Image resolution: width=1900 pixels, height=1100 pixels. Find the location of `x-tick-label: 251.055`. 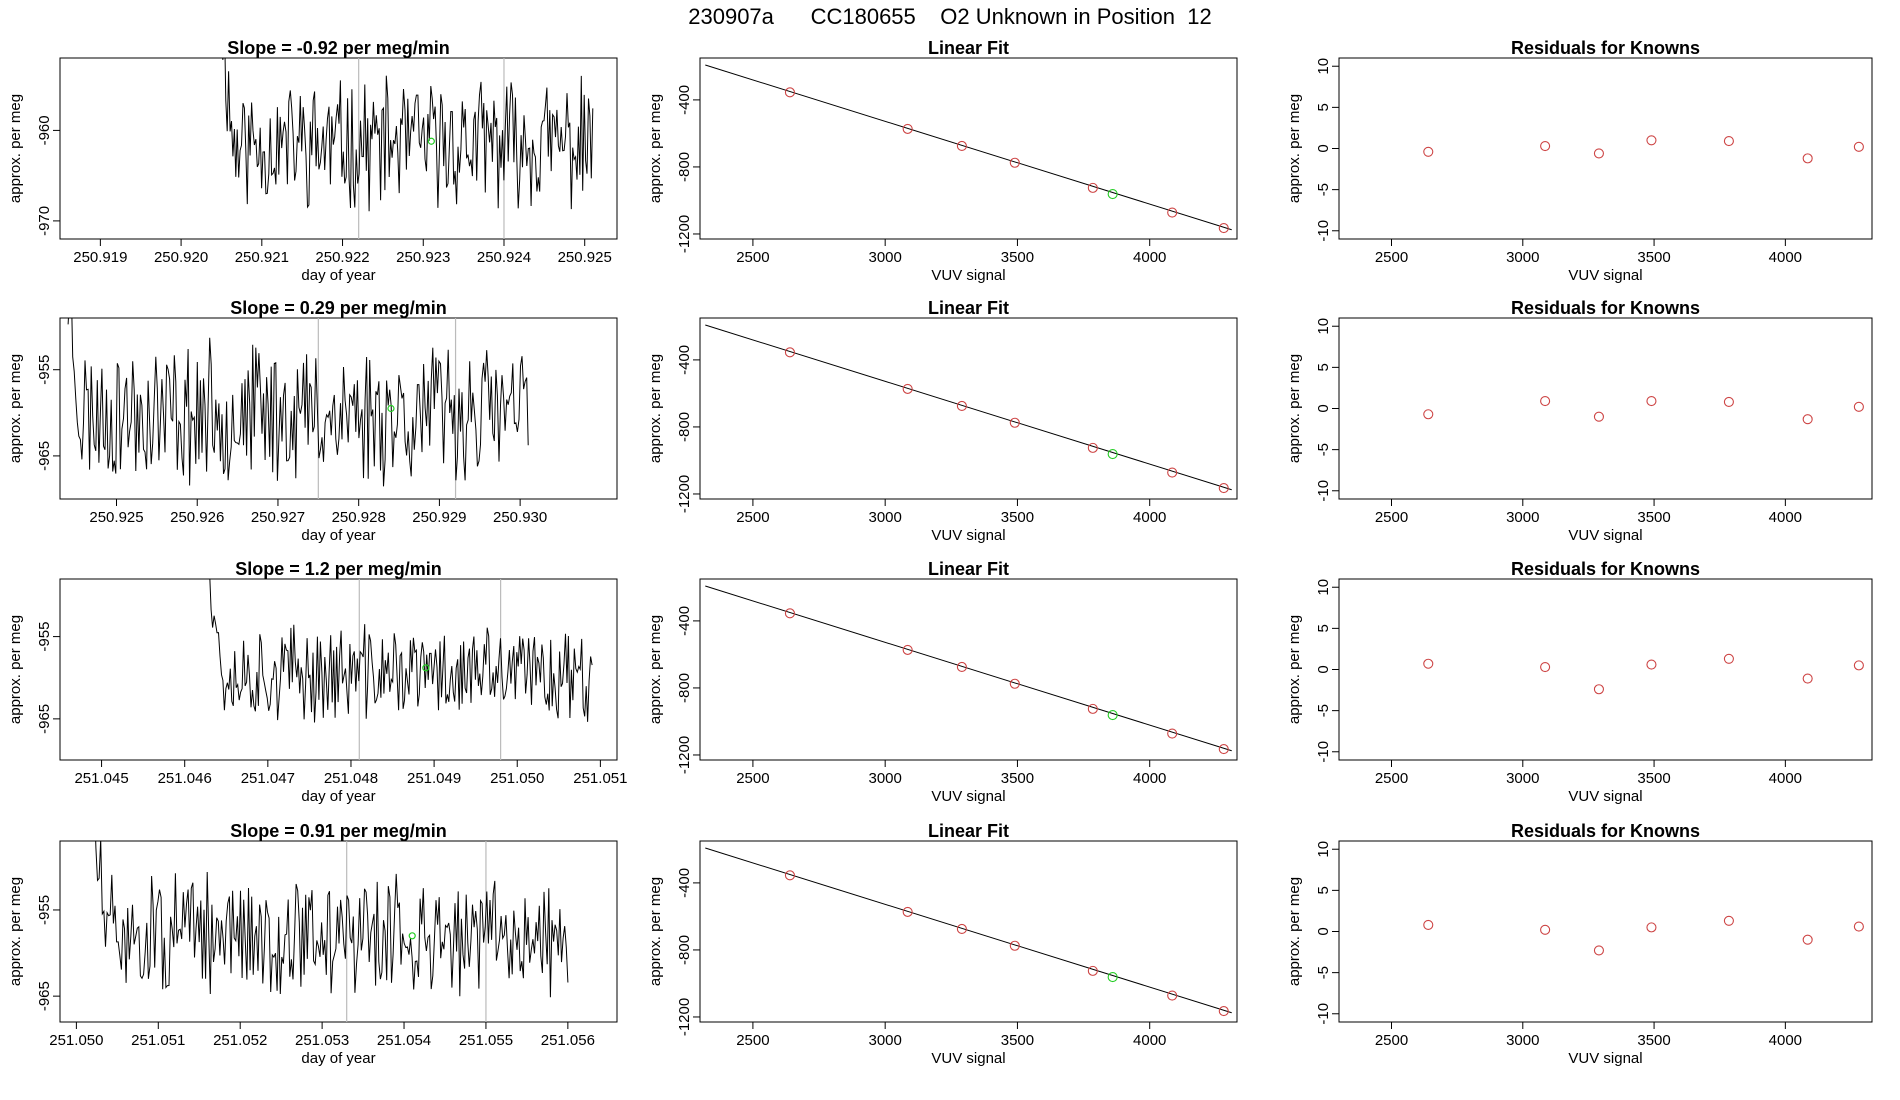

x-tick-label: 251.055 is located at coordinates (486, 1040).